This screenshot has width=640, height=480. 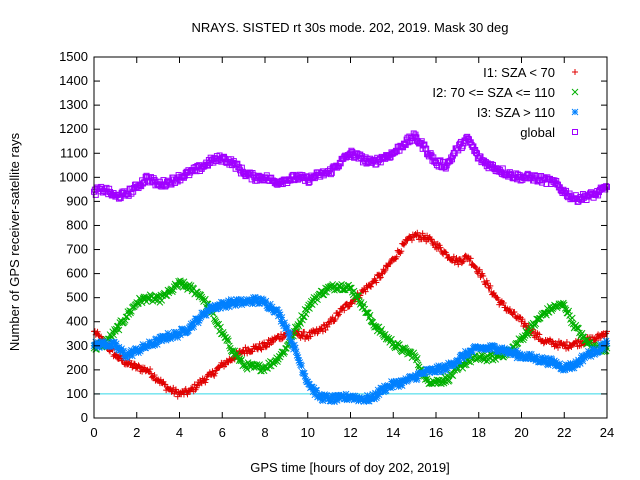 What do you see at coordinates (77, 393) in the screenshot?
I see `y-tick-label: 100` at bounding box center [77, 393].